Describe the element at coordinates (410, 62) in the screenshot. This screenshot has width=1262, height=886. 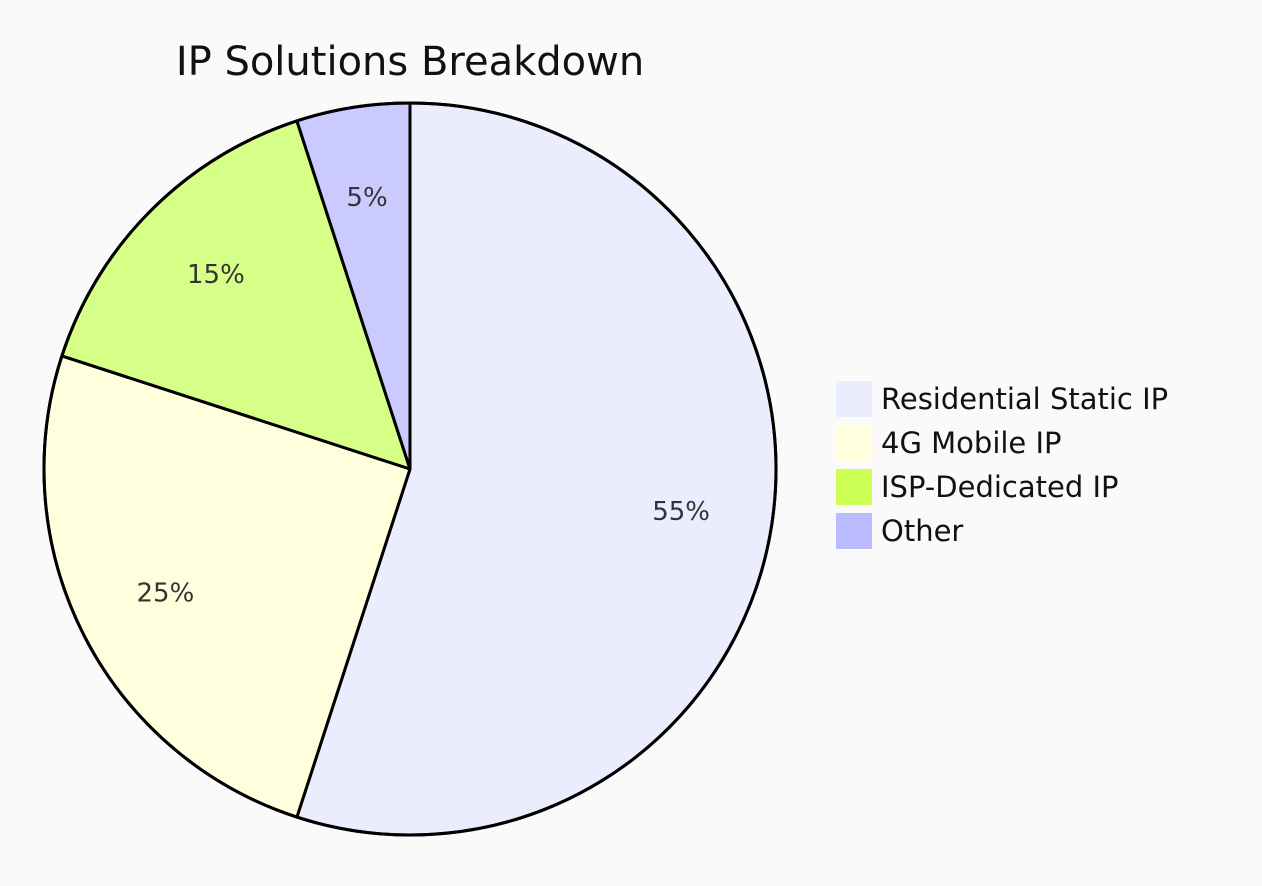
I see `chart-title: IP Solutions Breakdown` at that location.